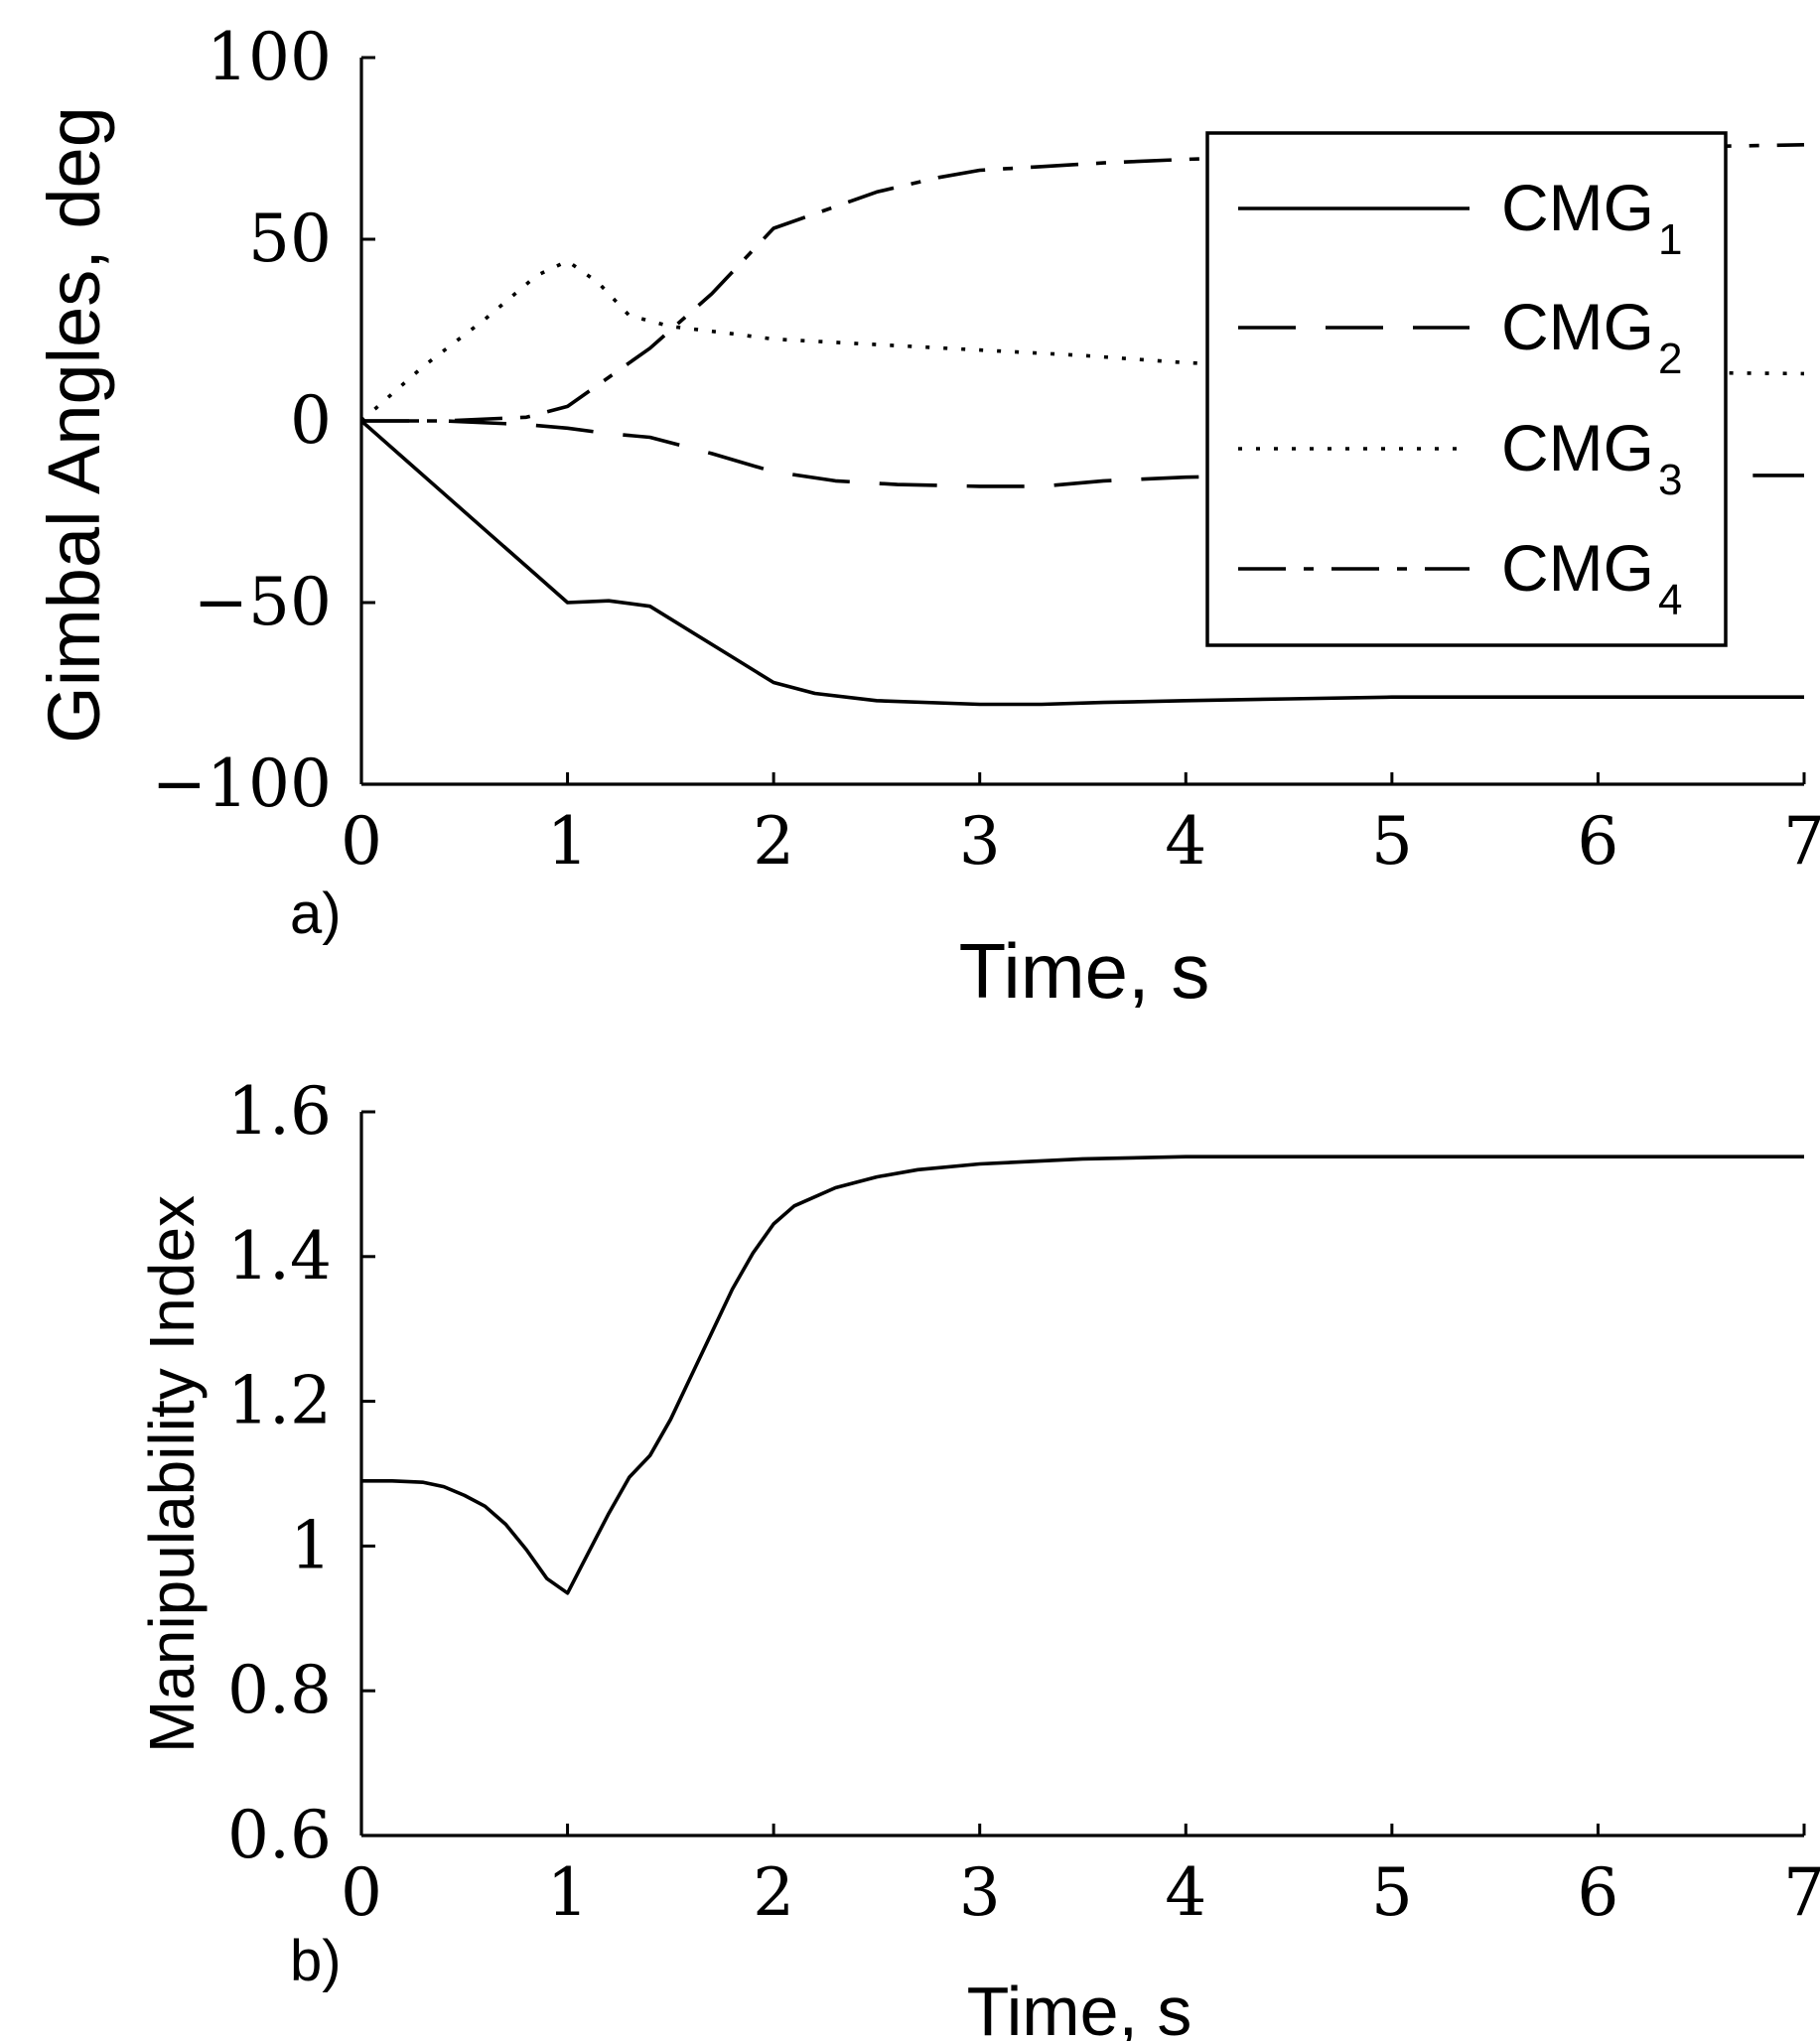  I want to click on legend: CMG1 CMG2 CMG3 CMG4, so click(1466, 389).